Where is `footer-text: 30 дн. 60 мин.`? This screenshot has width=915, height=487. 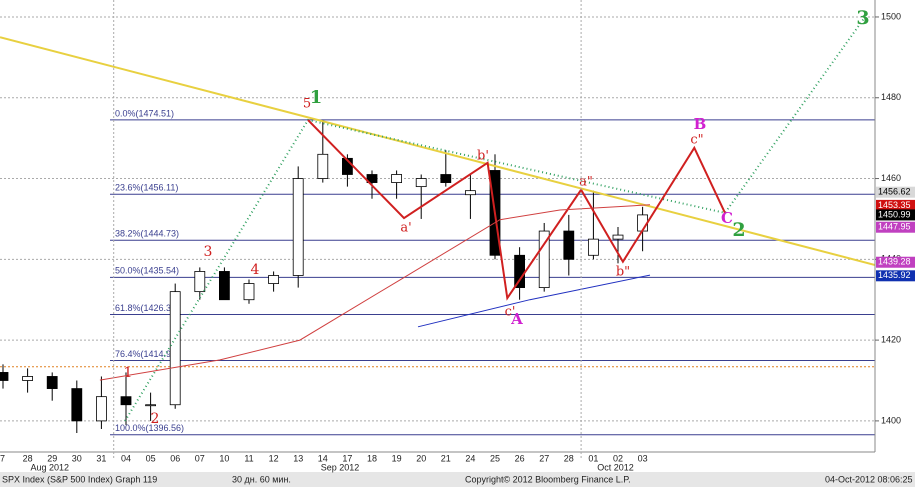
footer-text: 30 дн. 60 мин. is located at coordinates (261, 479).